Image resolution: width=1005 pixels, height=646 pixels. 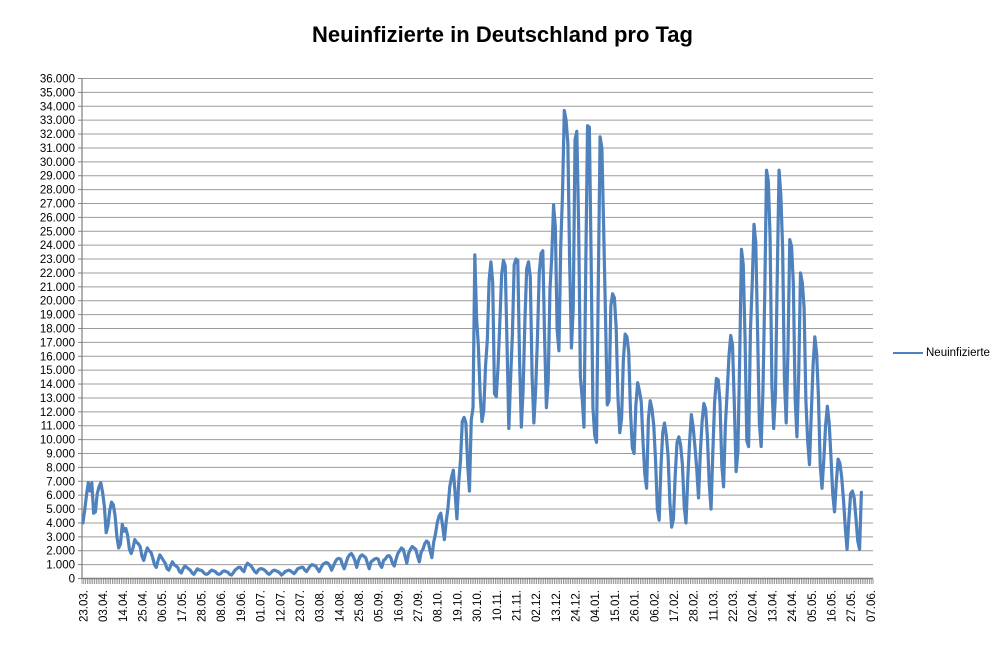 What do you see at coordinates (399, 606) in the screenshot?
I see `svg-text: 16.09.` at bounding box center [399, 606].